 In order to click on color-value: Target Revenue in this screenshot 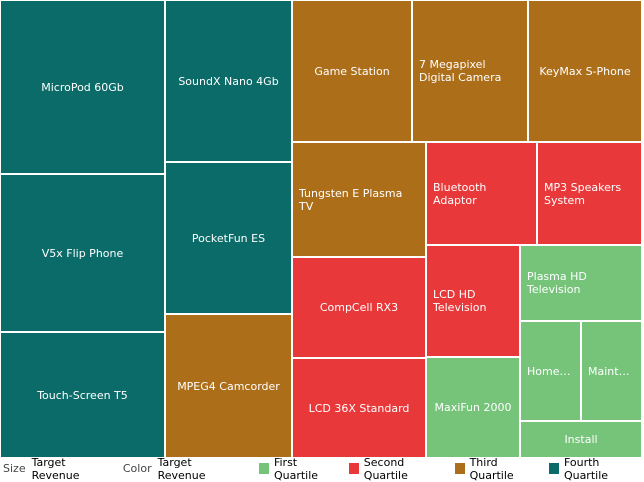, I will do `click(181, 468)`.